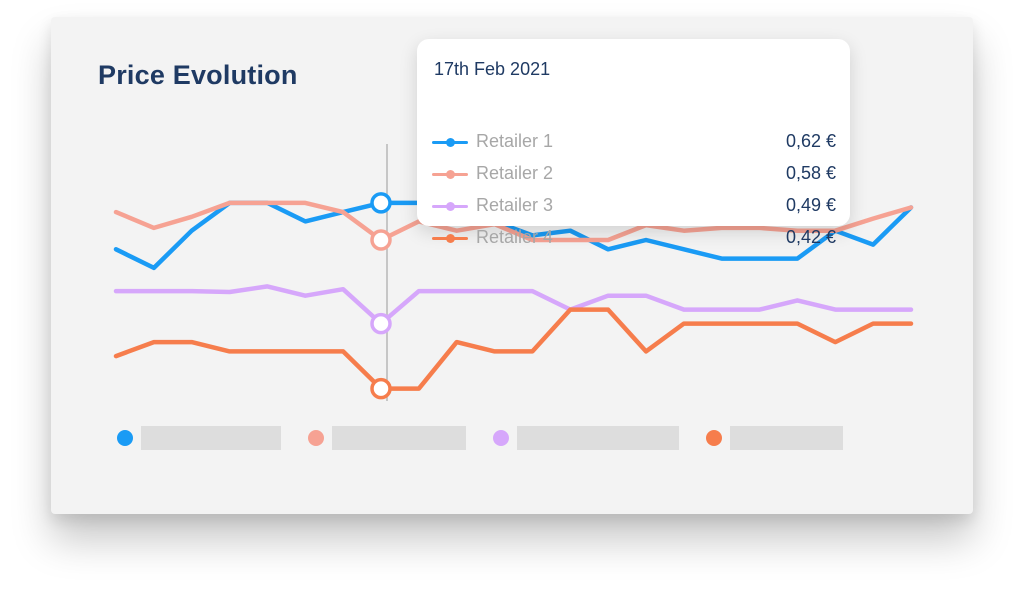 The width and height of the screenshot is (1024, 599). I want to click on retailer-2-line-key-icon, so click(450, 174).